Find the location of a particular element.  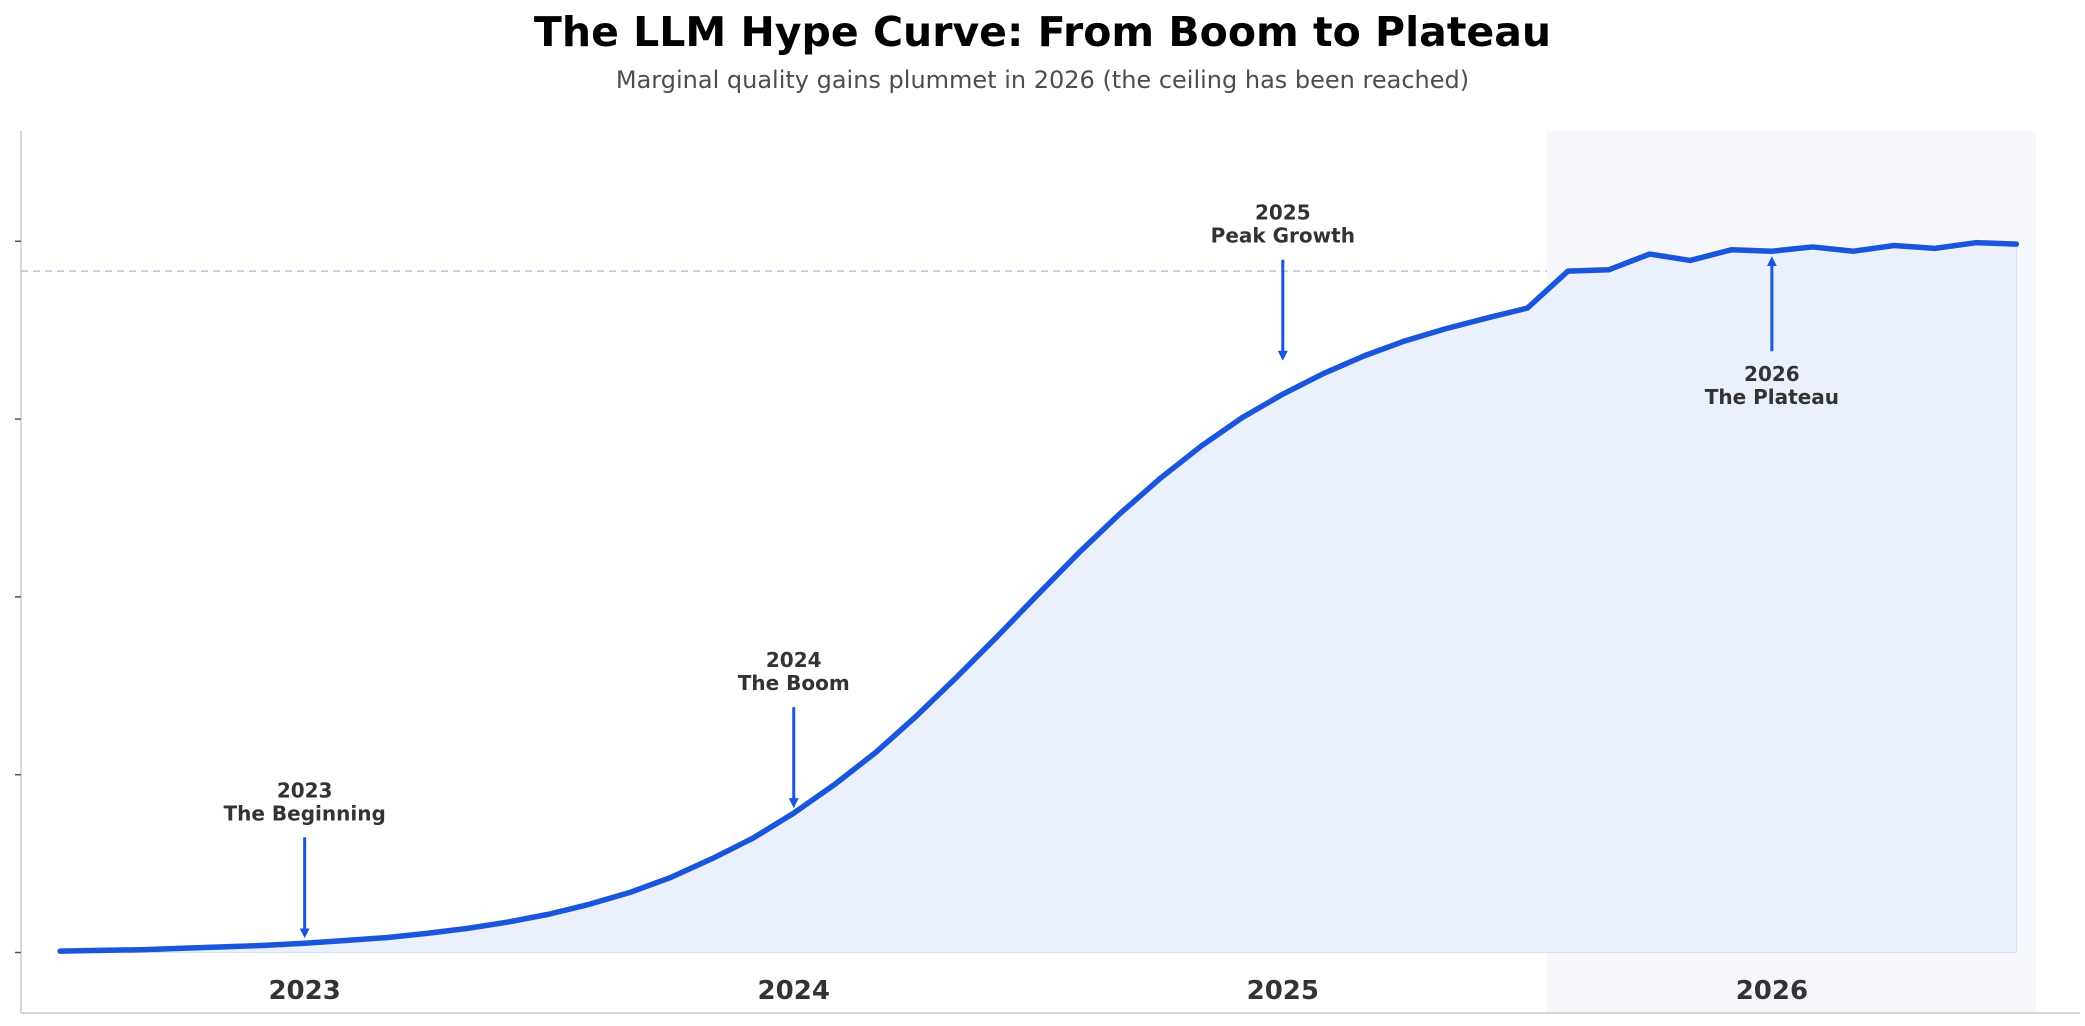

x-tick-label: 2025 is located at coordinates (1283, 991).